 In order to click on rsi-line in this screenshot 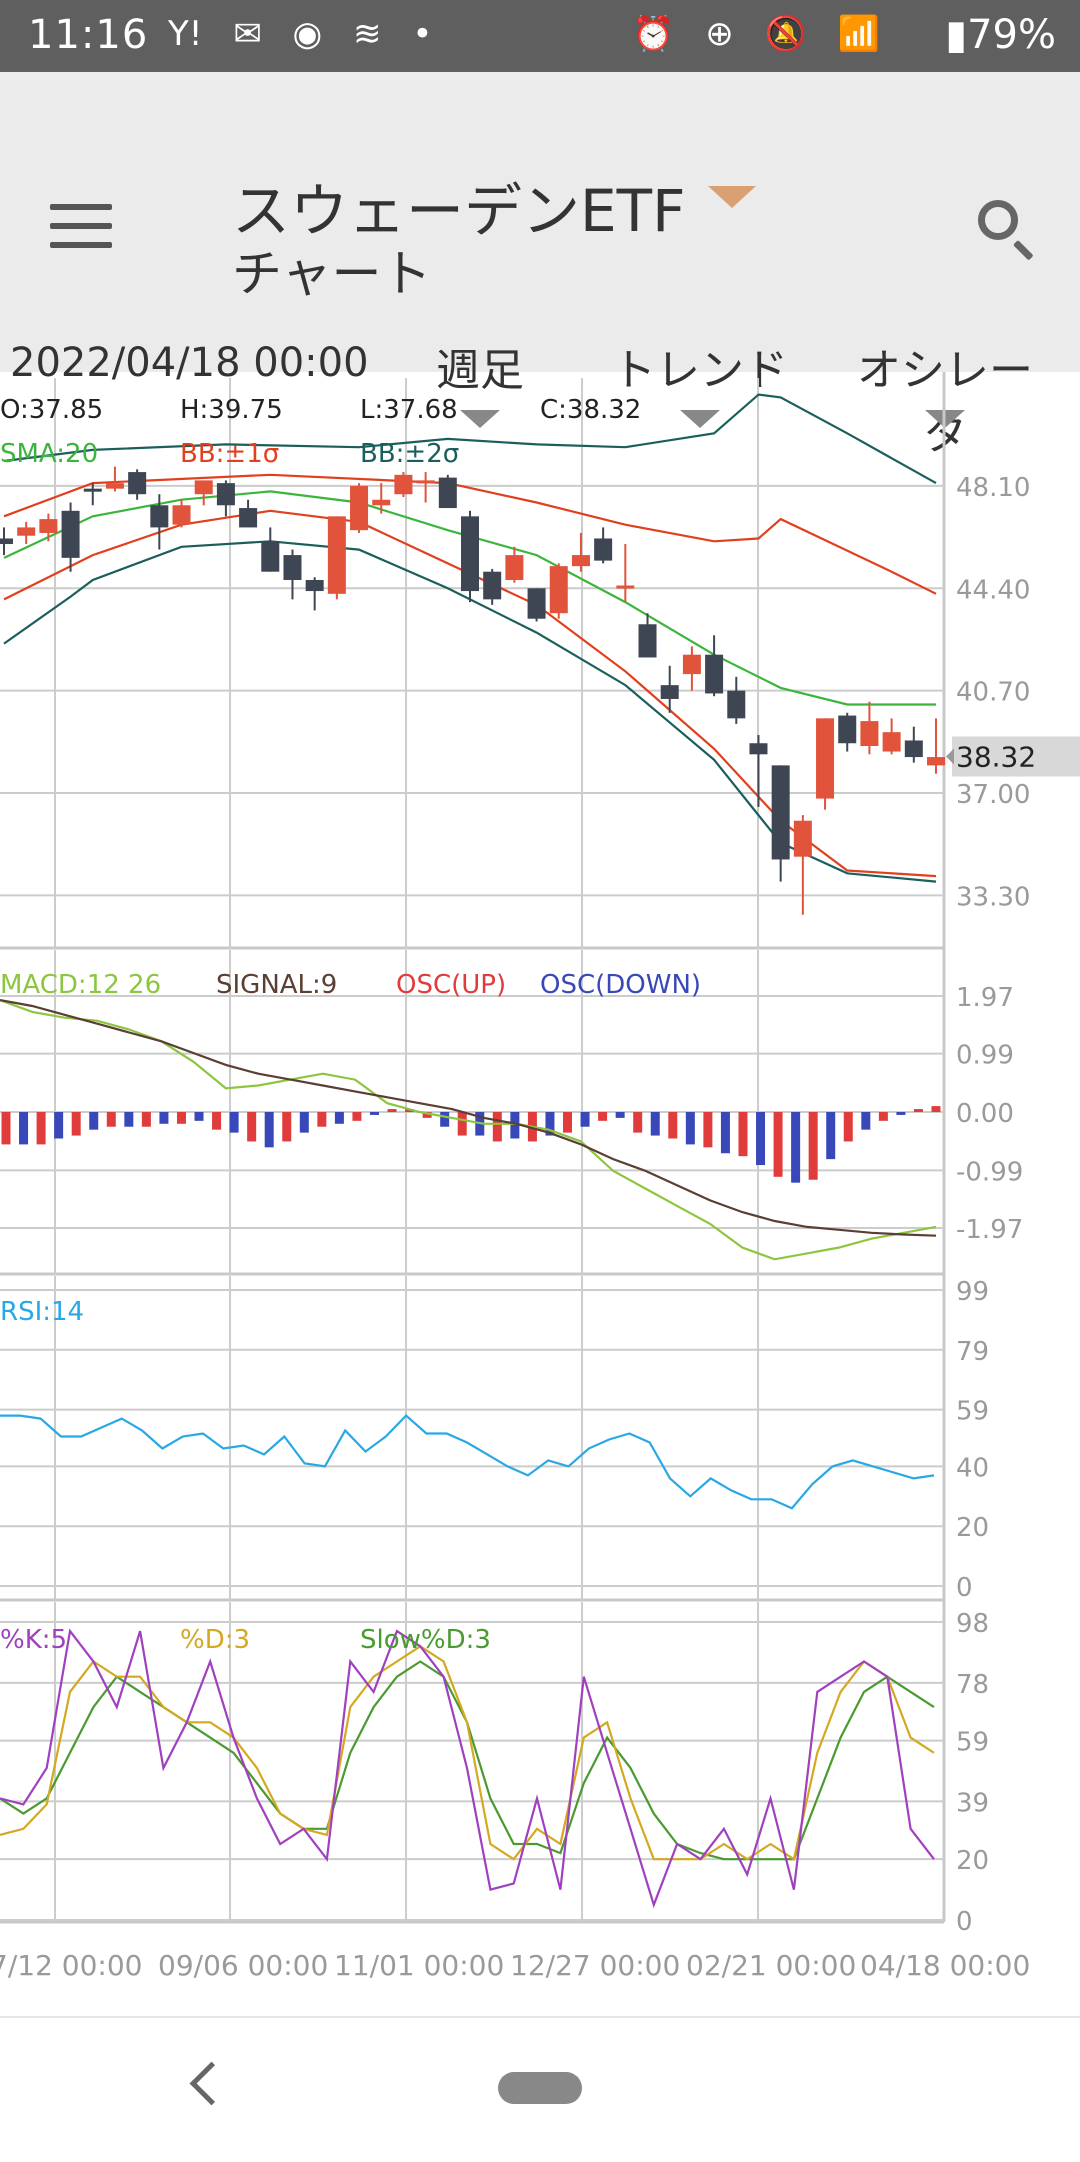, I will do `click(467, 1462)`.